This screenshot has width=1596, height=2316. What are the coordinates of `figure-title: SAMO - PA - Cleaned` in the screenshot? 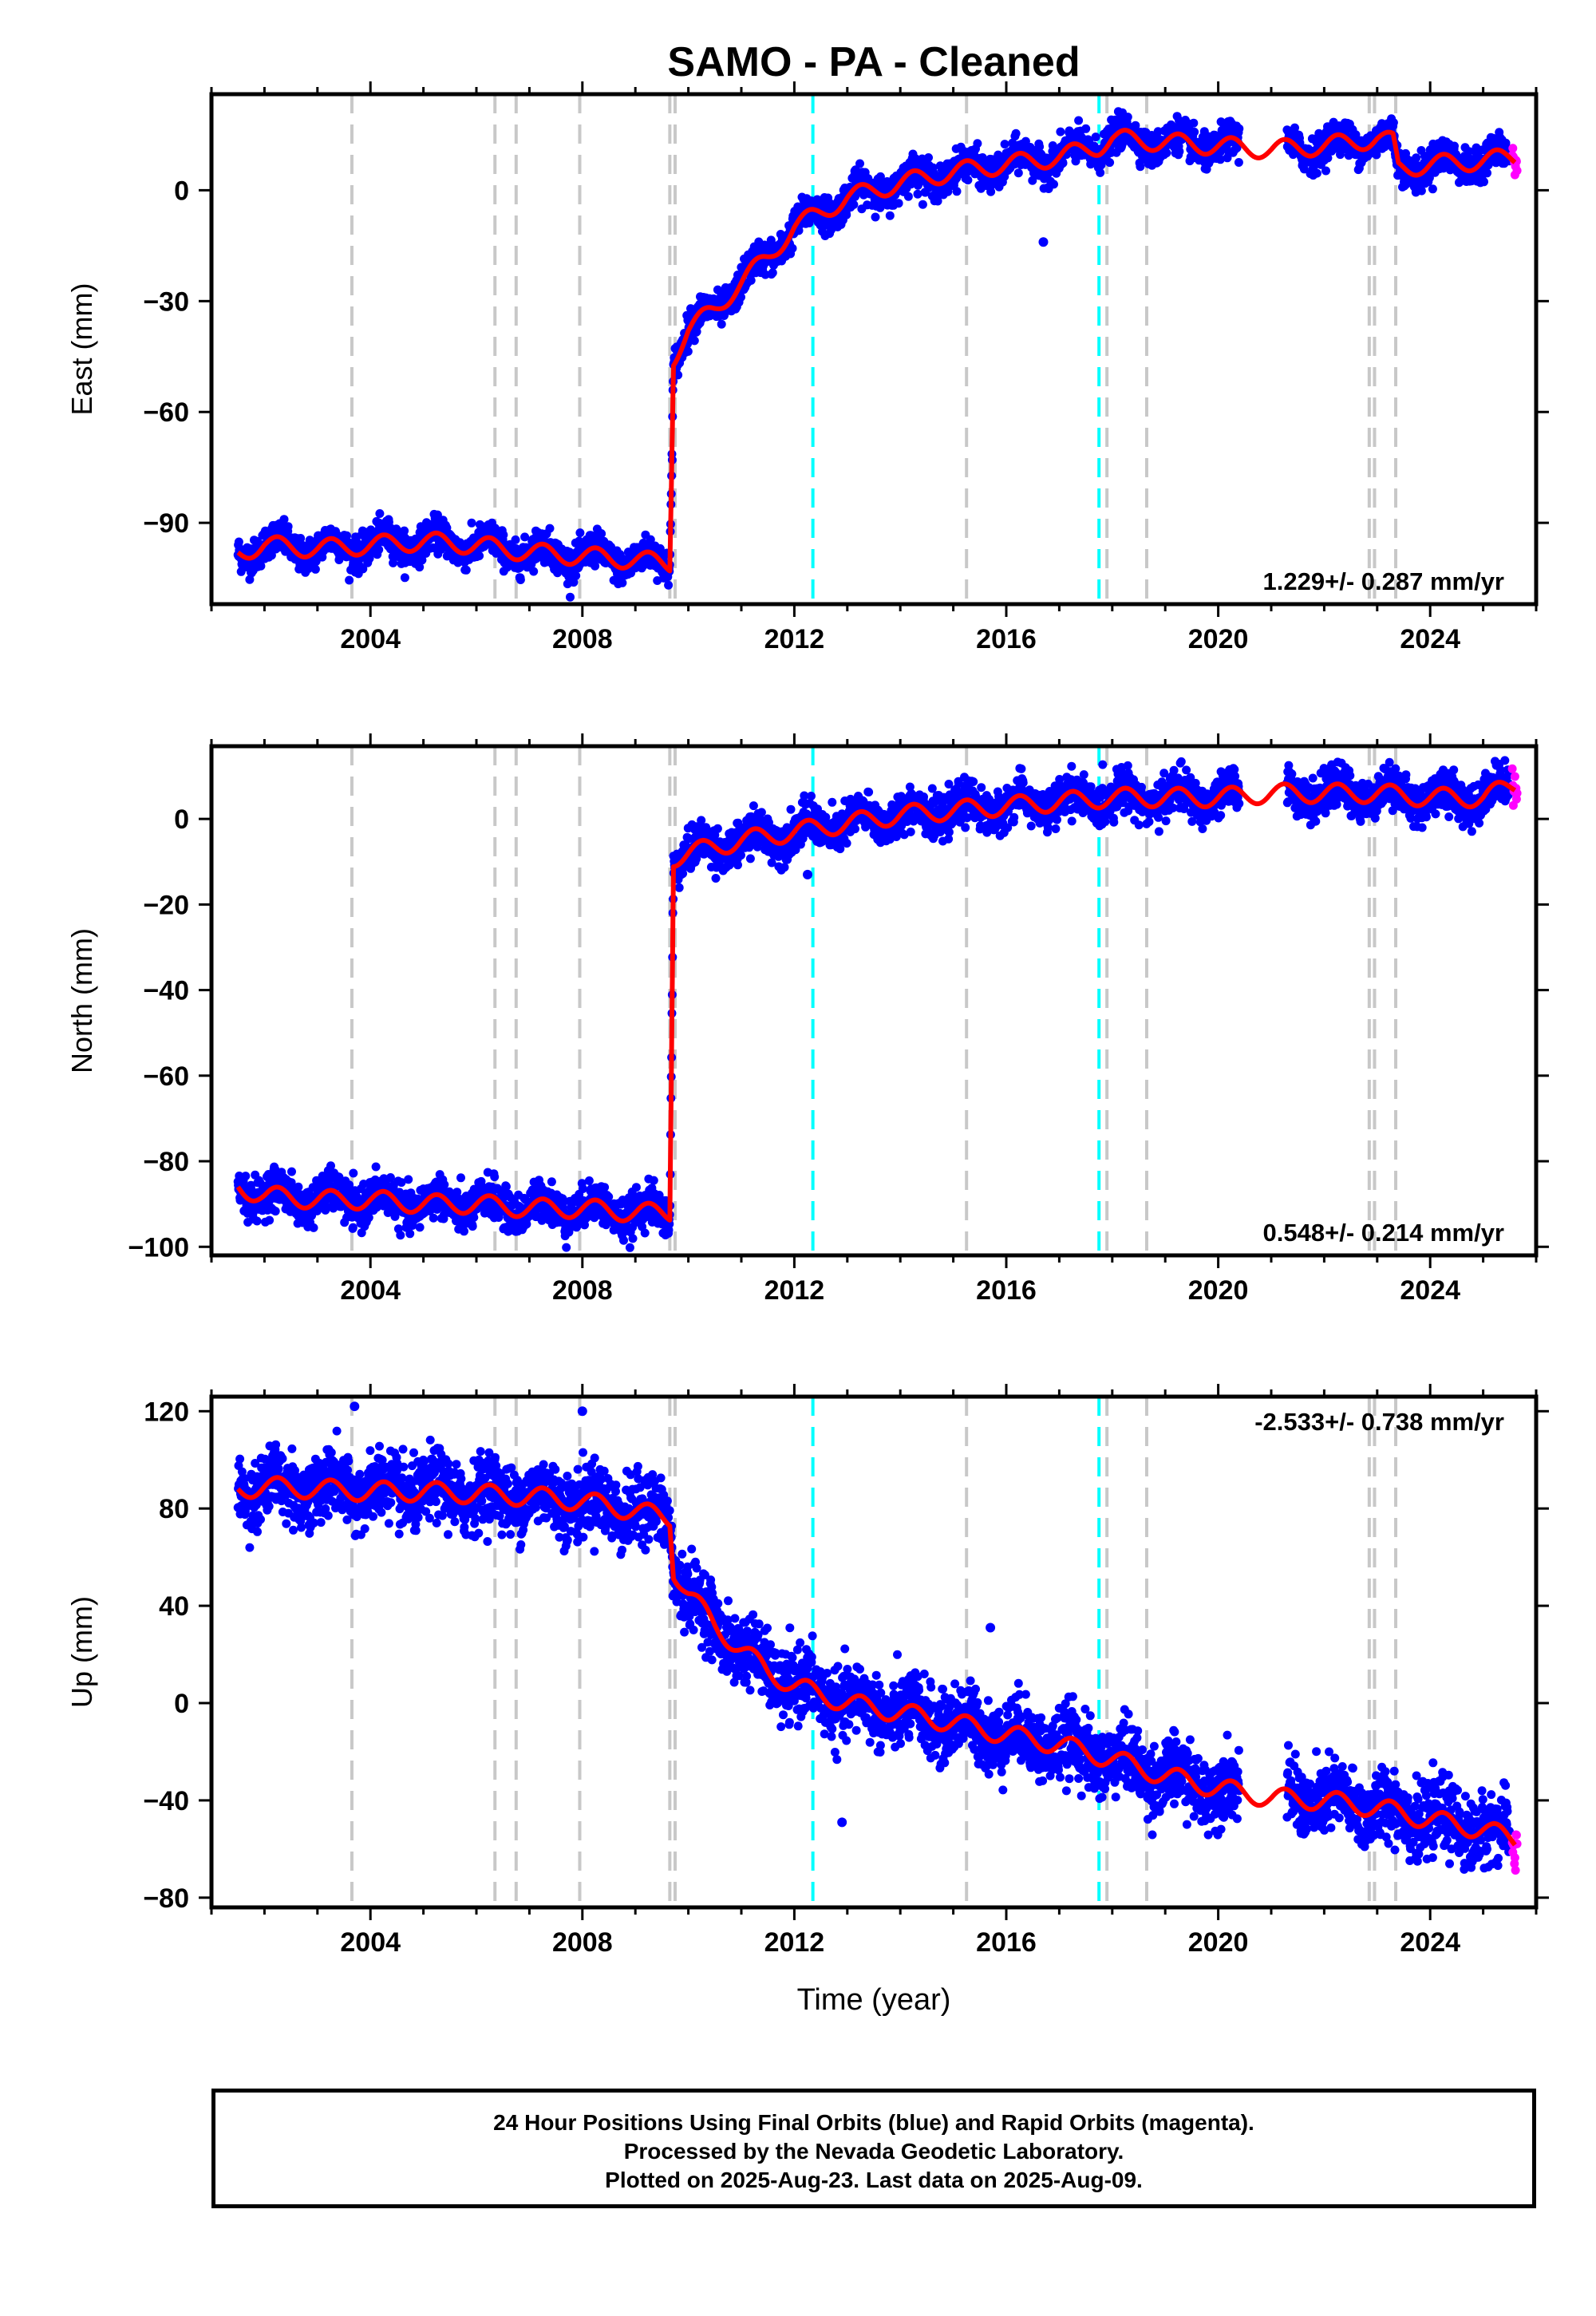 It's located at (873, 62).